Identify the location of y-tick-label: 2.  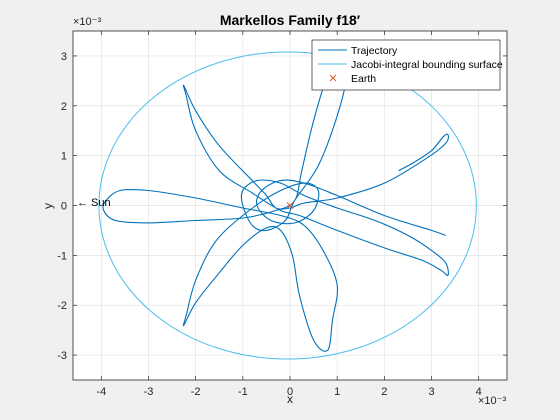
(64, 107).